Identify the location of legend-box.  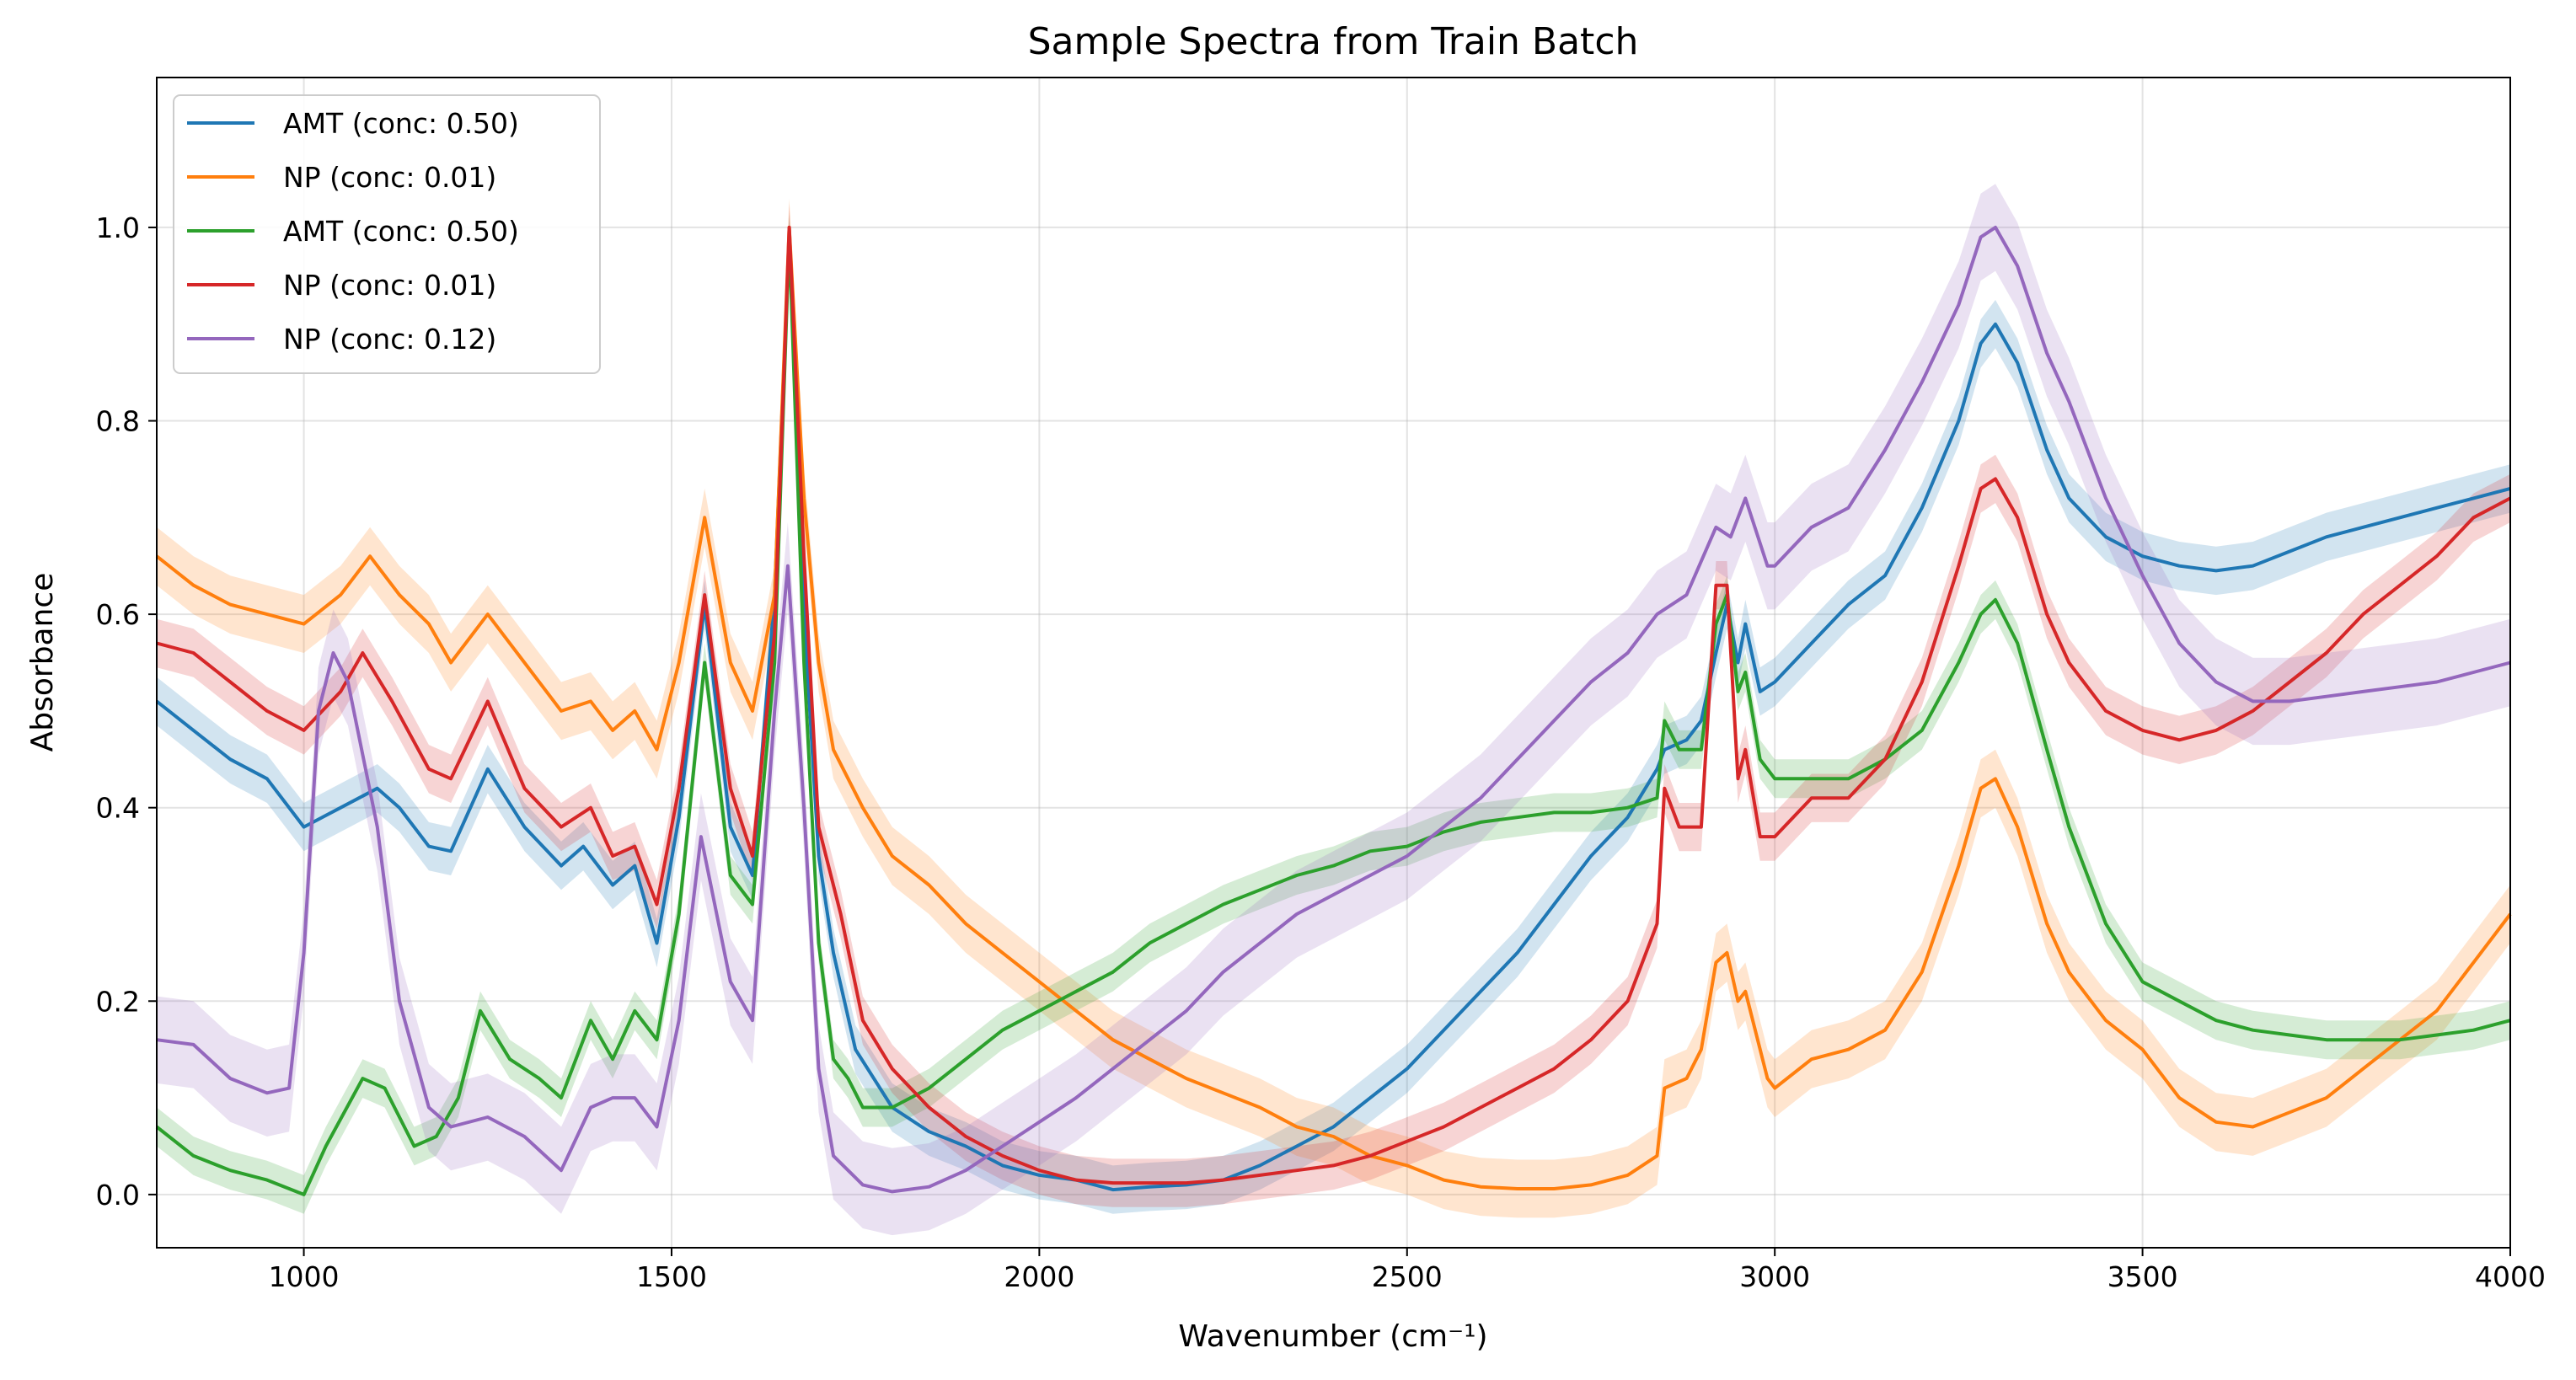
(387, 234).